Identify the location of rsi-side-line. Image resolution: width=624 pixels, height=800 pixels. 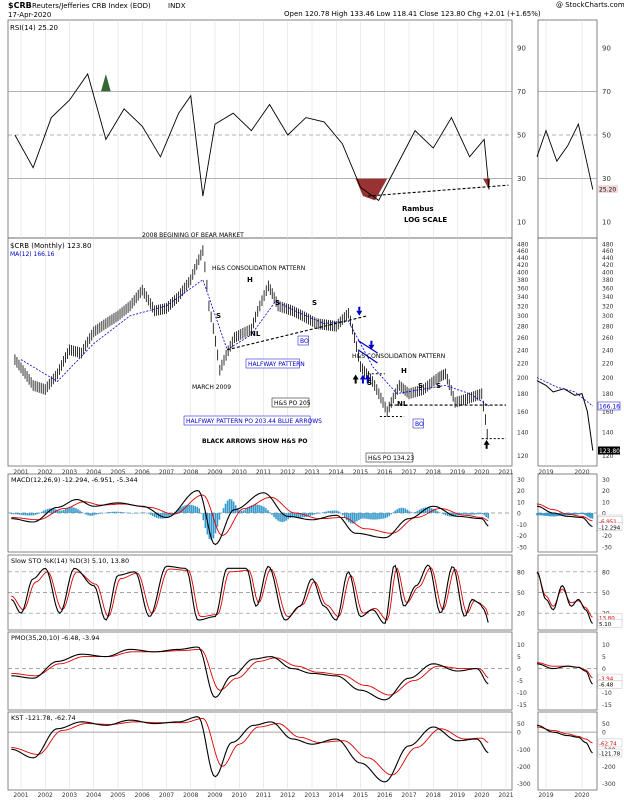
(565, 156).